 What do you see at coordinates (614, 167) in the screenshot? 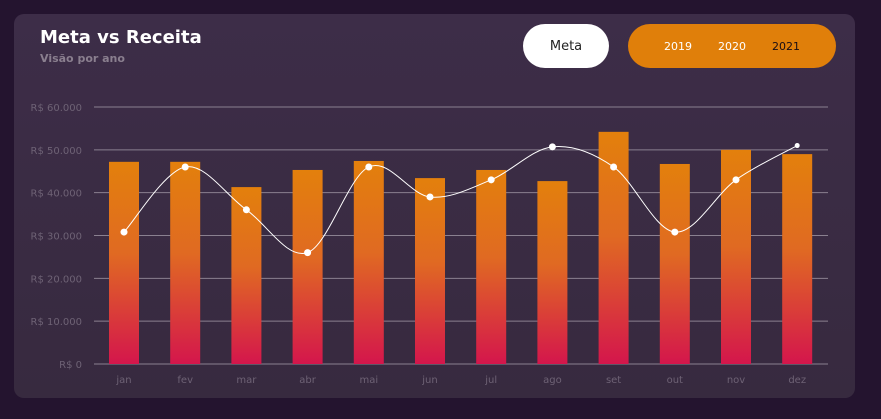
I see `line-point-set` at bounding box center [614, 167].